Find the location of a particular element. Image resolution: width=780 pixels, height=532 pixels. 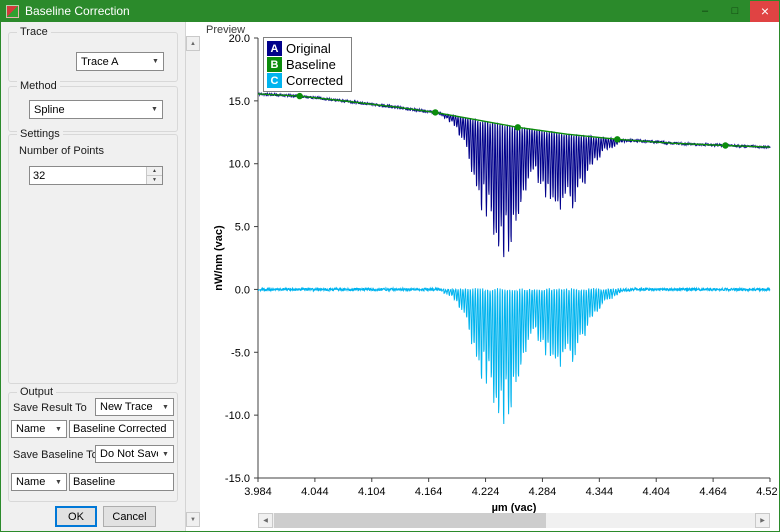

cancel-button: Cancel is located at coordinates (129, 516).